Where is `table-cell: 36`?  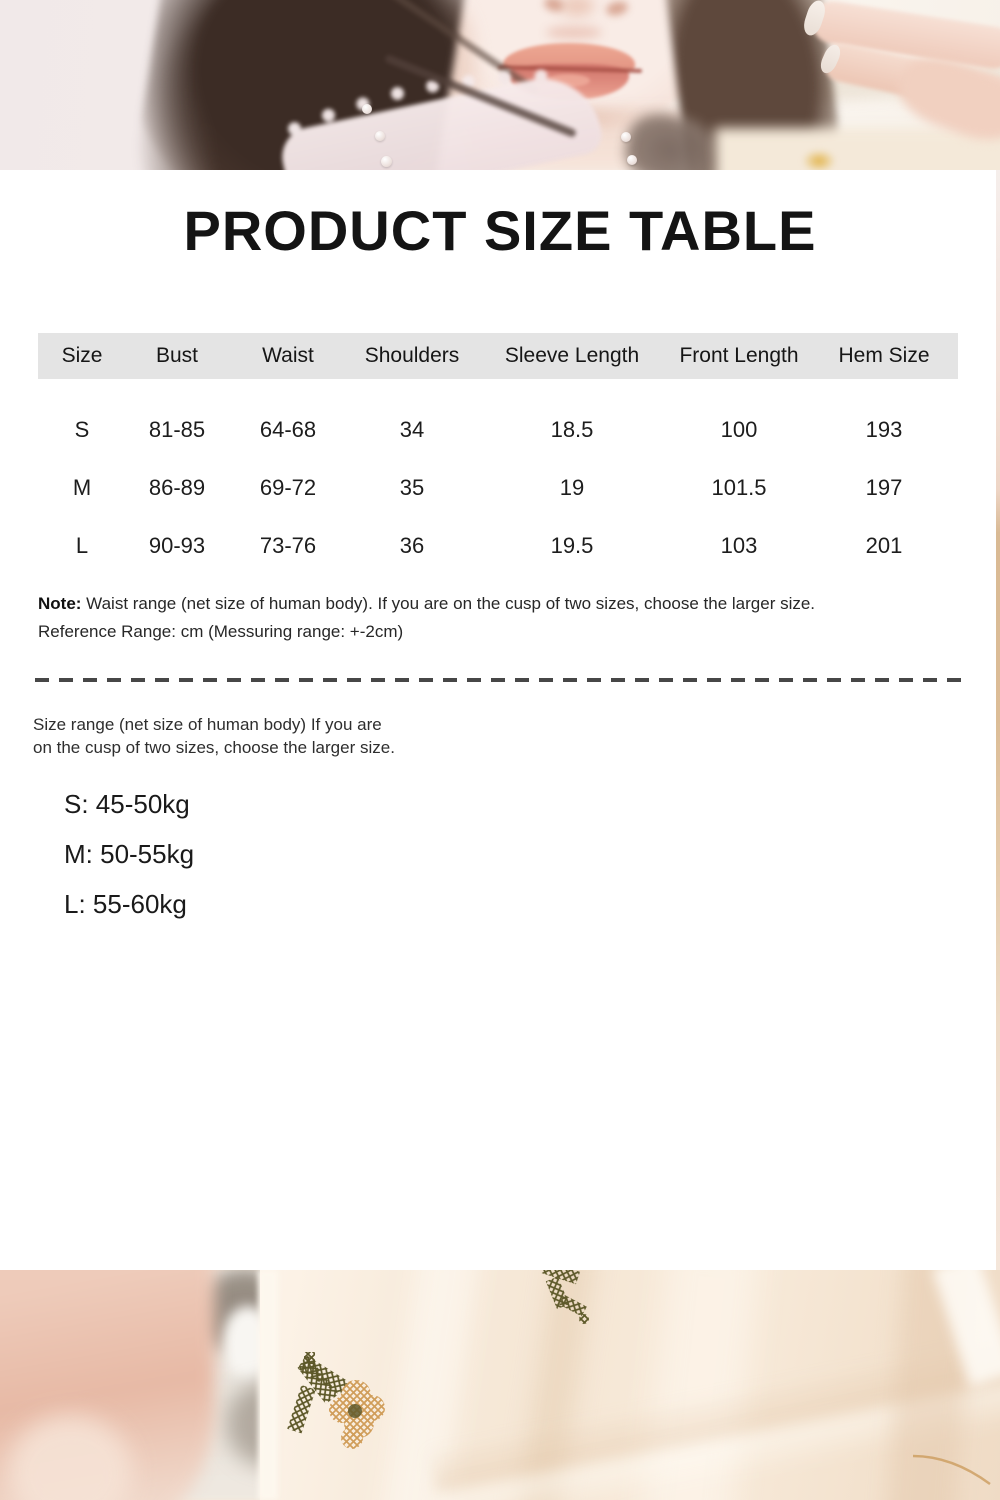 table-cell: 36 is located at coordinates (412, 545).